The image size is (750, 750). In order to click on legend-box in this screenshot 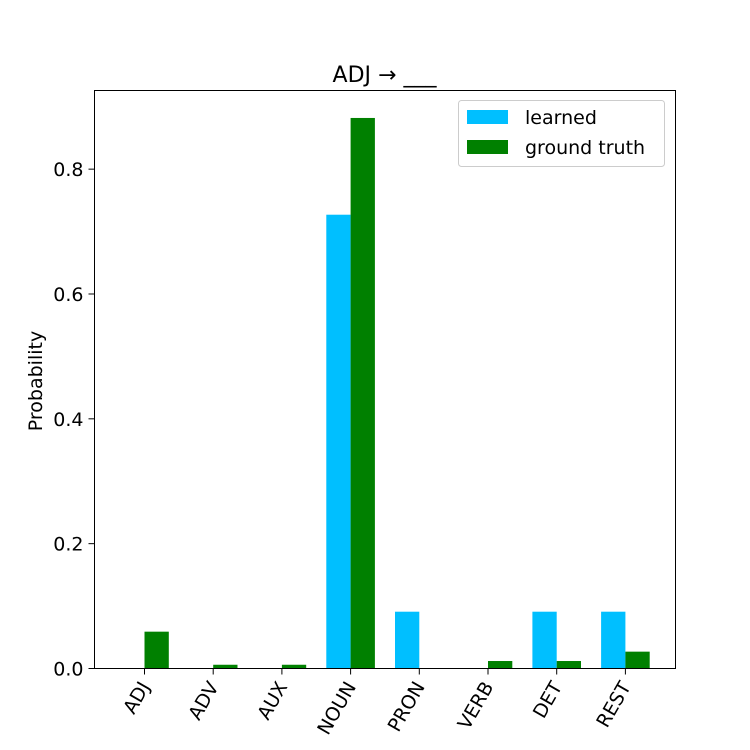, I will do `click(561, 133)`.